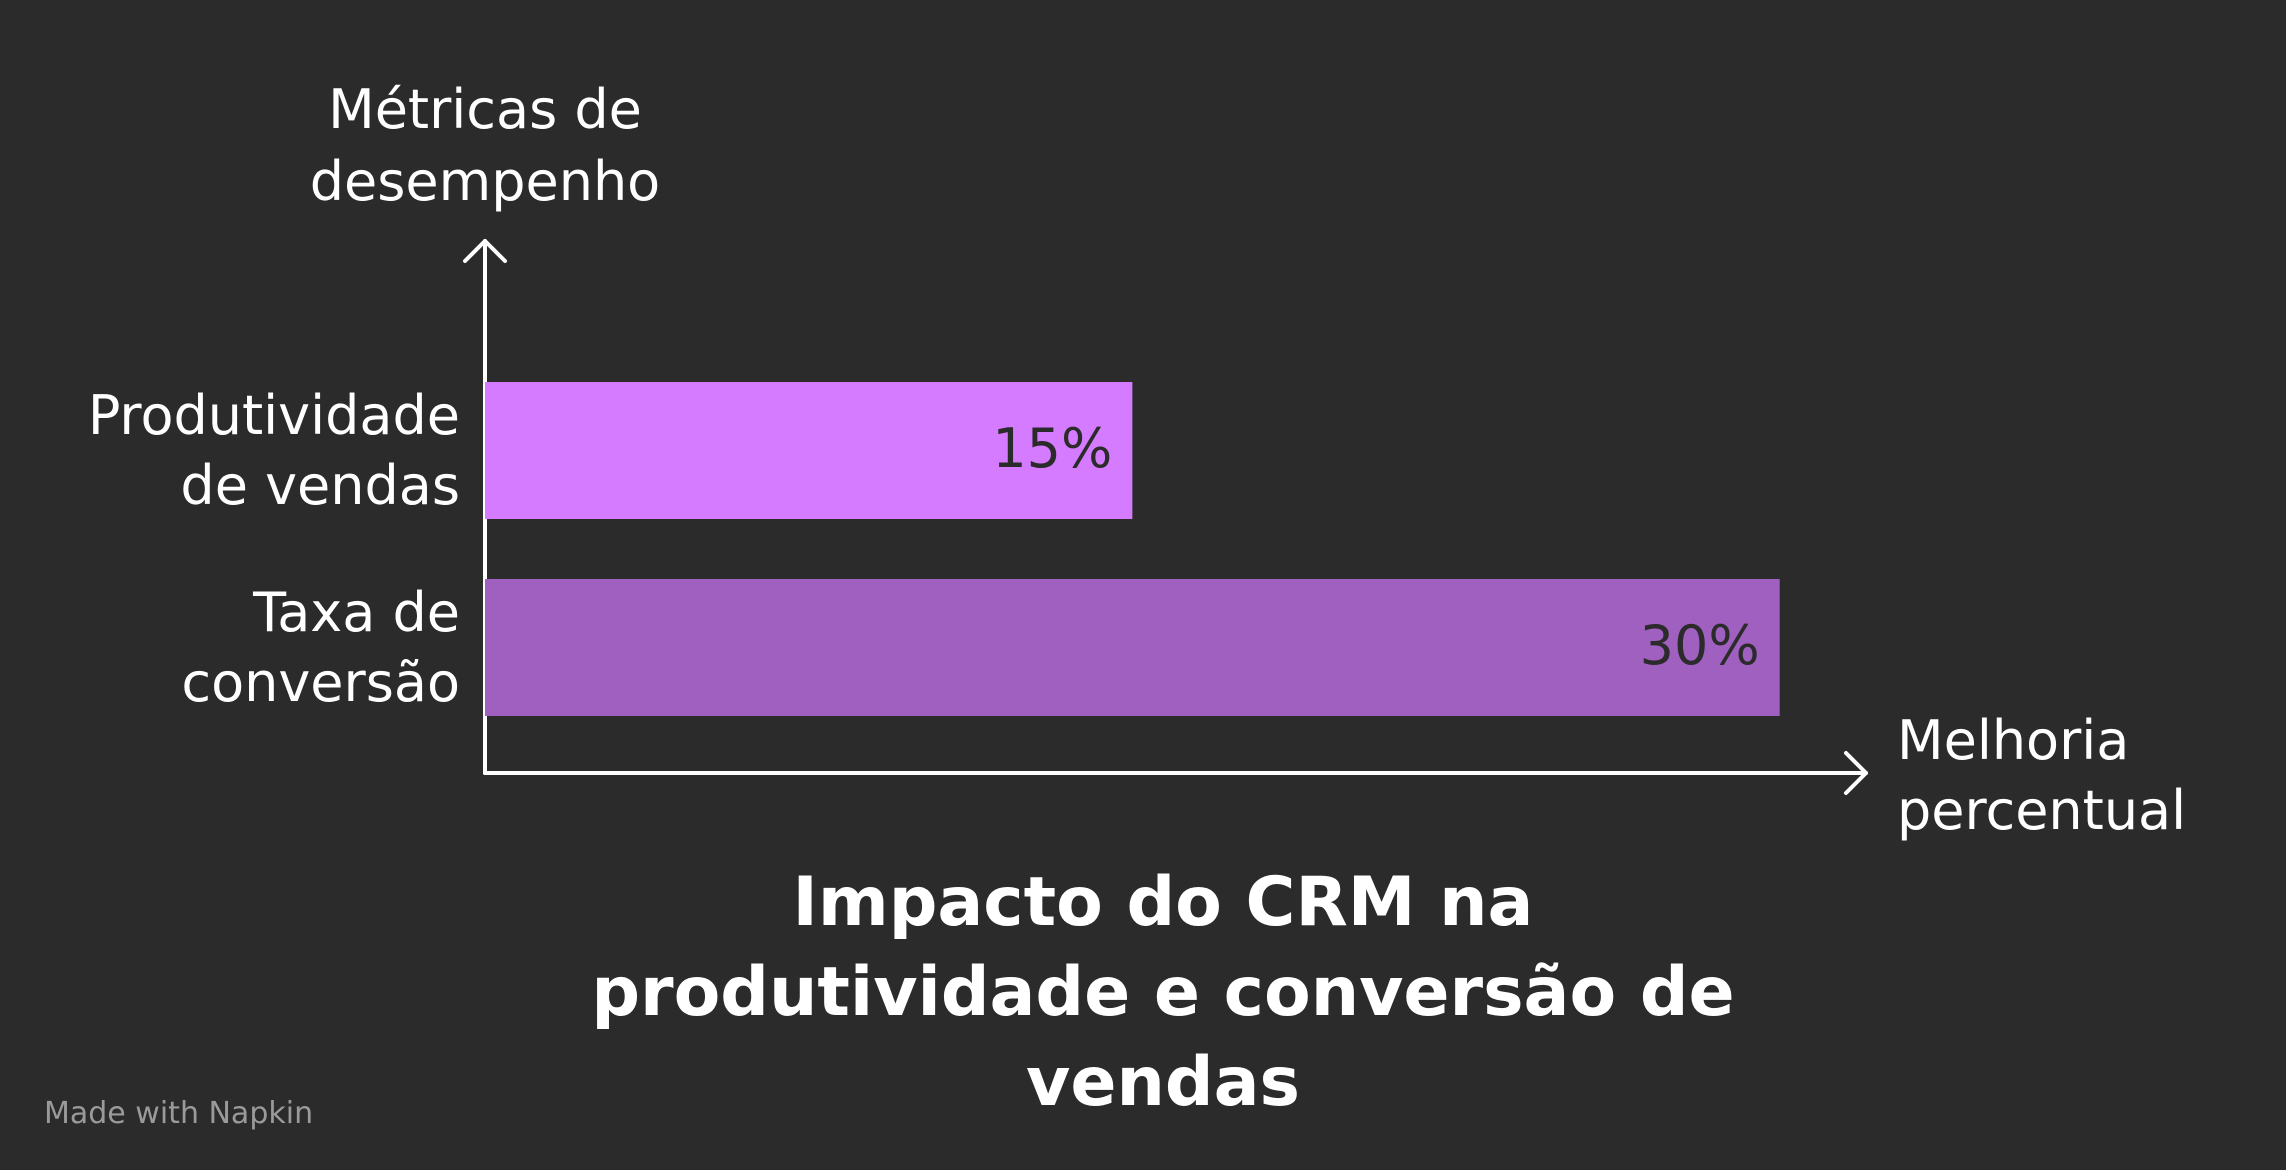 The image size is (2286, 1170). What do you see at coordinates (320, 647) in the screenshot?
I see `category-label: Taxa de conversão` at bounding box center [320, 647].